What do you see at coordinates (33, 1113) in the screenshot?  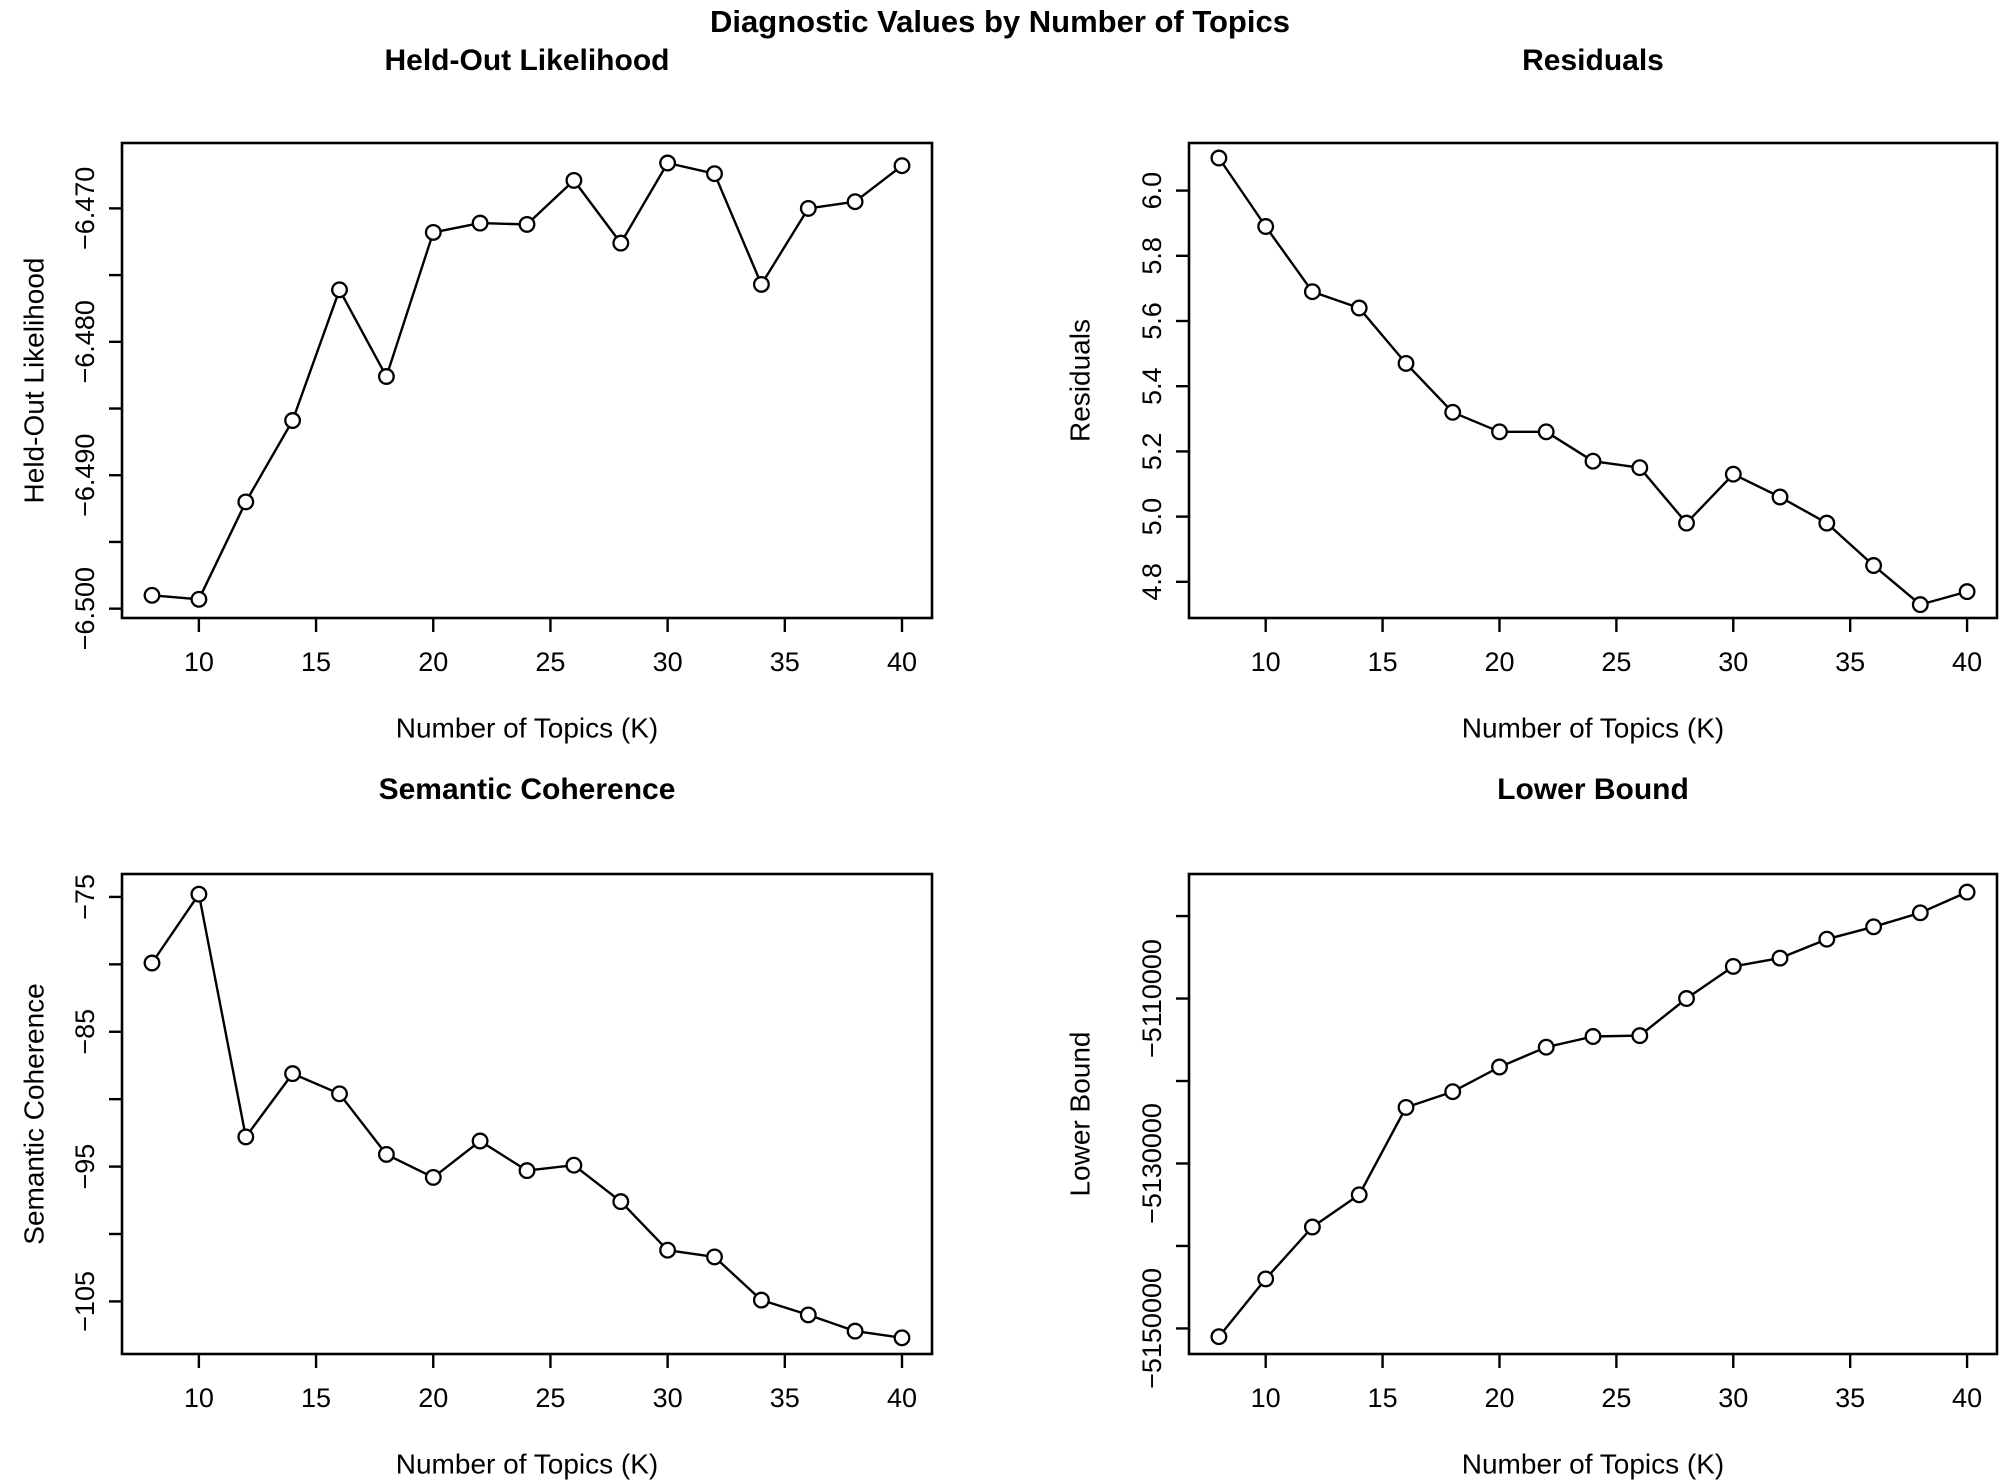 I see `y-axis-label: Semantic Coherence` at bounding box center [33, 1113].